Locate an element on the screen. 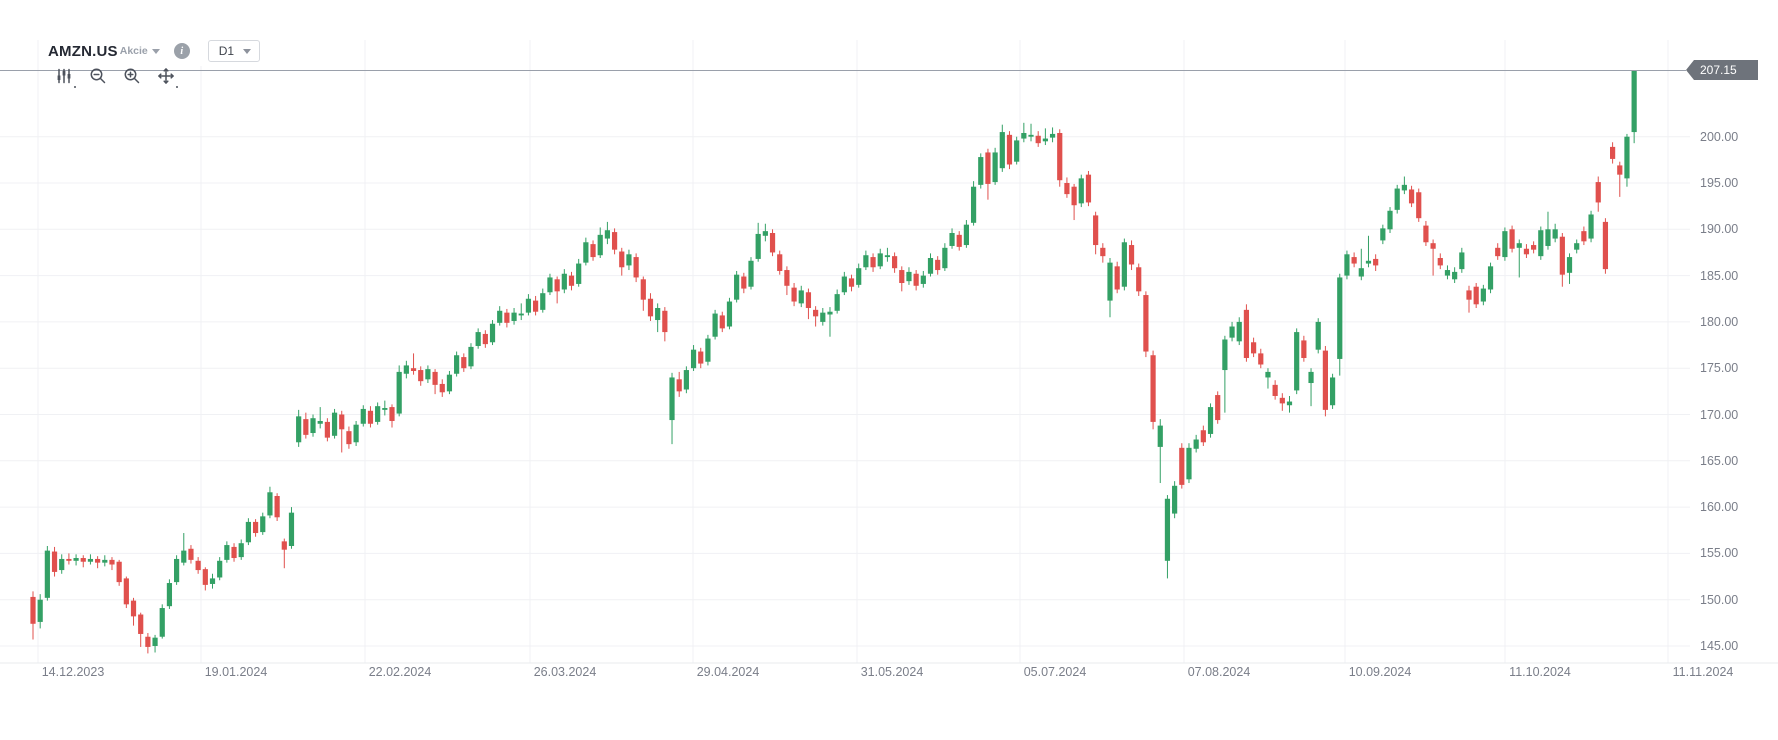 This screenshot has height=740, width=1778. symbol-selector: AMZN.US Akcie is located at coordinates (104, 51).